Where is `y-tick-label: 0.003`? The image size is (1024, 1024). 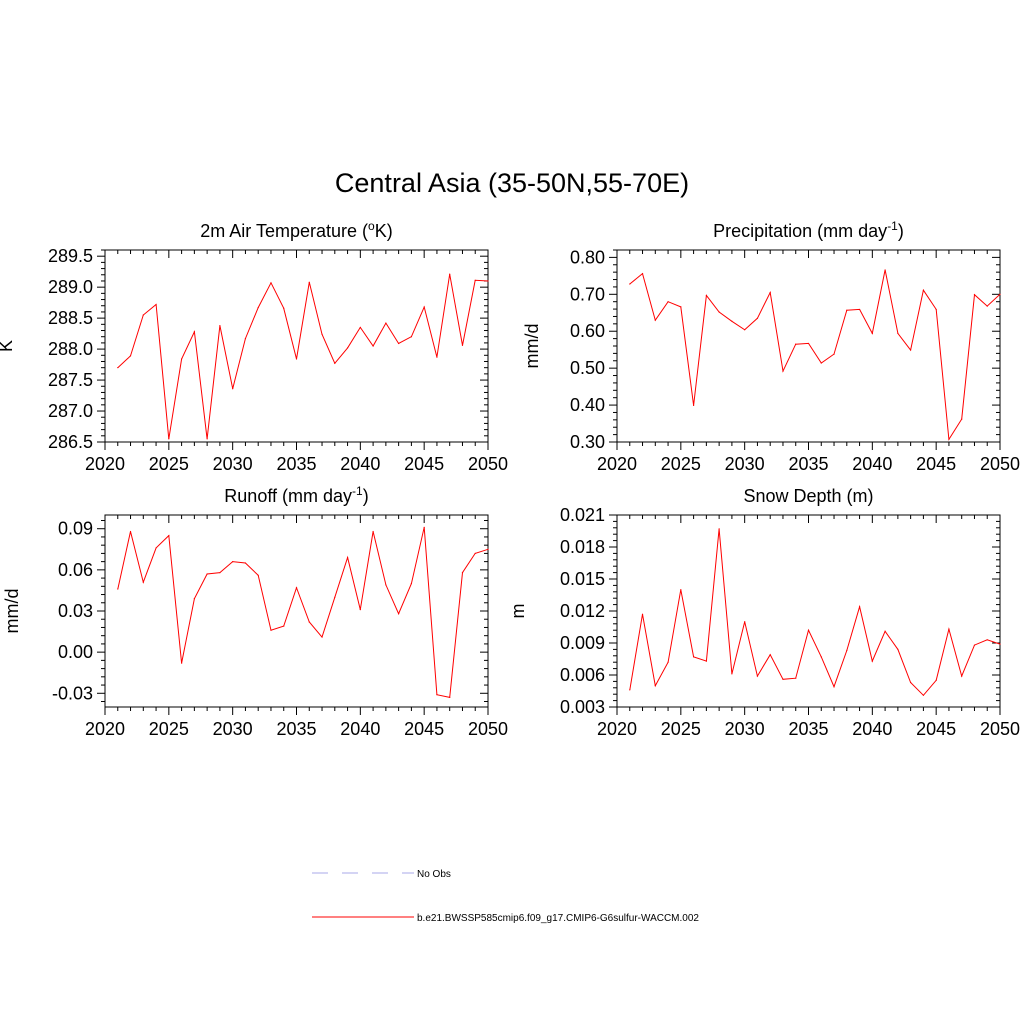 y-tick-label: 0.003 is located at coordinates (582, 707).